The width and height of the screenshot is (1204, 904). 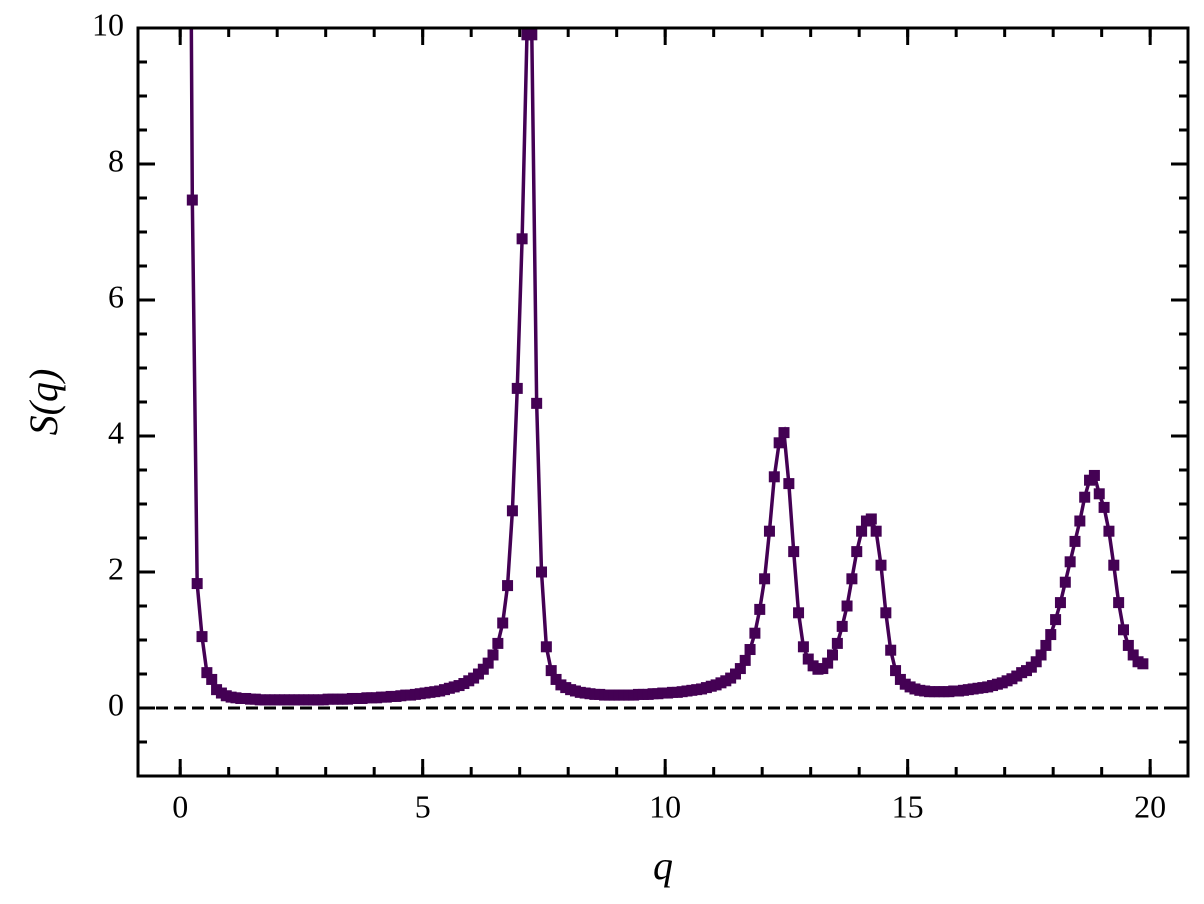 What do you see at coordinates (43, 402) in the screenshot?
I see `y-axis-label: S(q)` at bounding box center [43, 402].